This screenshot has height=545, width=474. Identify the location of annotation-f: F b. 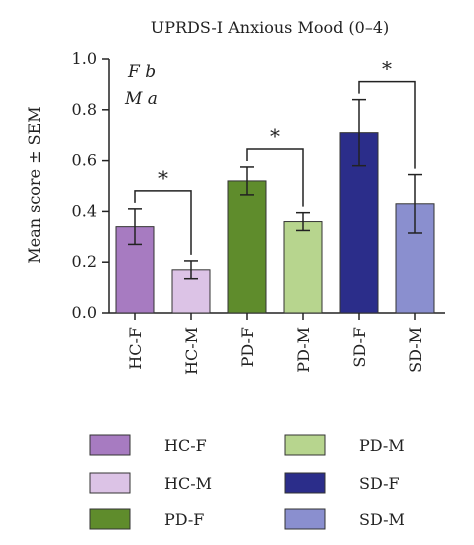
(141, 72).